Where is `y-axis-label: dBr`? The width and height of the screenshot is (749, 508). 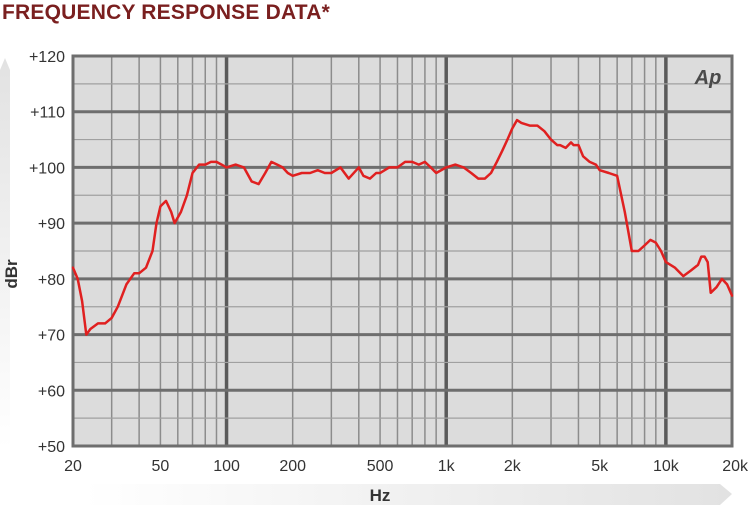
y-axis-label: dBr is located at coordinates (11, 274).